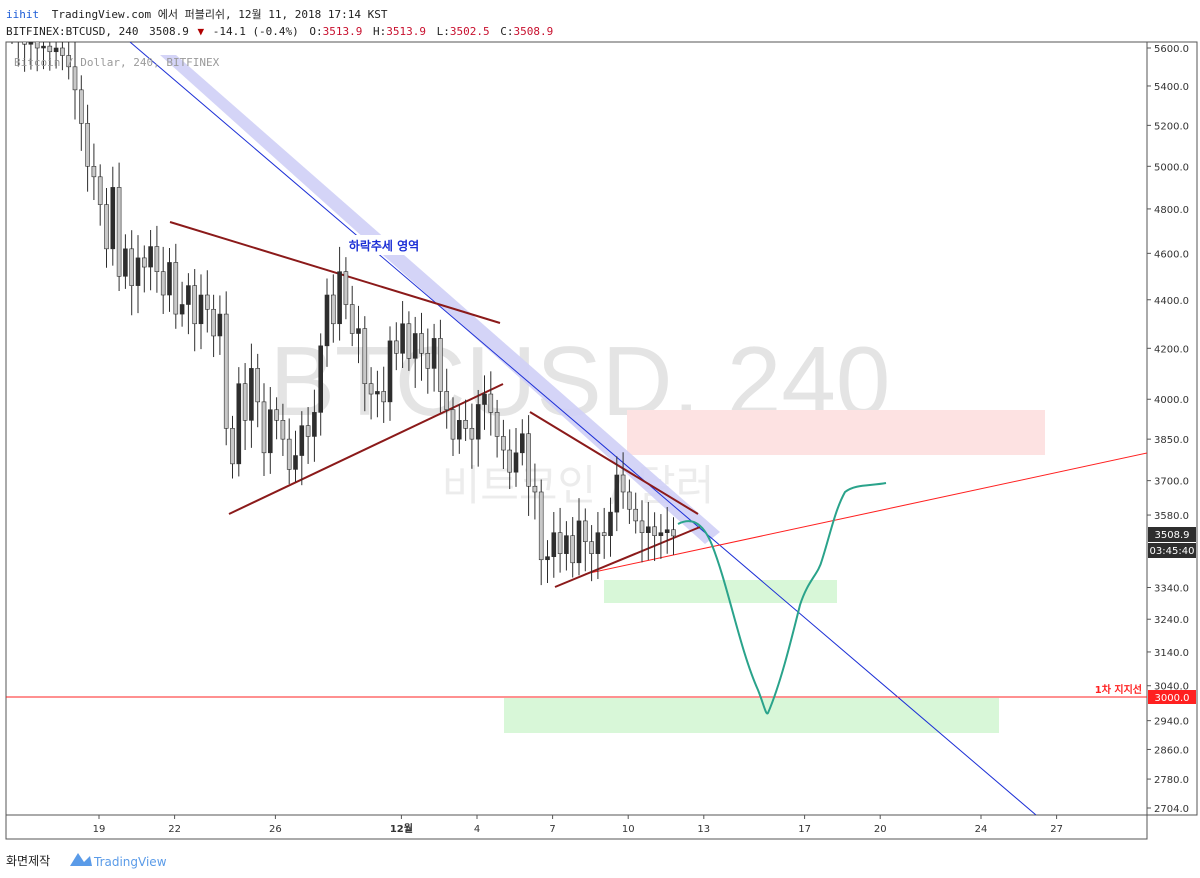 This screenshot has height=878, width=1200. Describe the element at coordinates (751, 715) in the screenshot. I see `support-zone-lower` at that location.